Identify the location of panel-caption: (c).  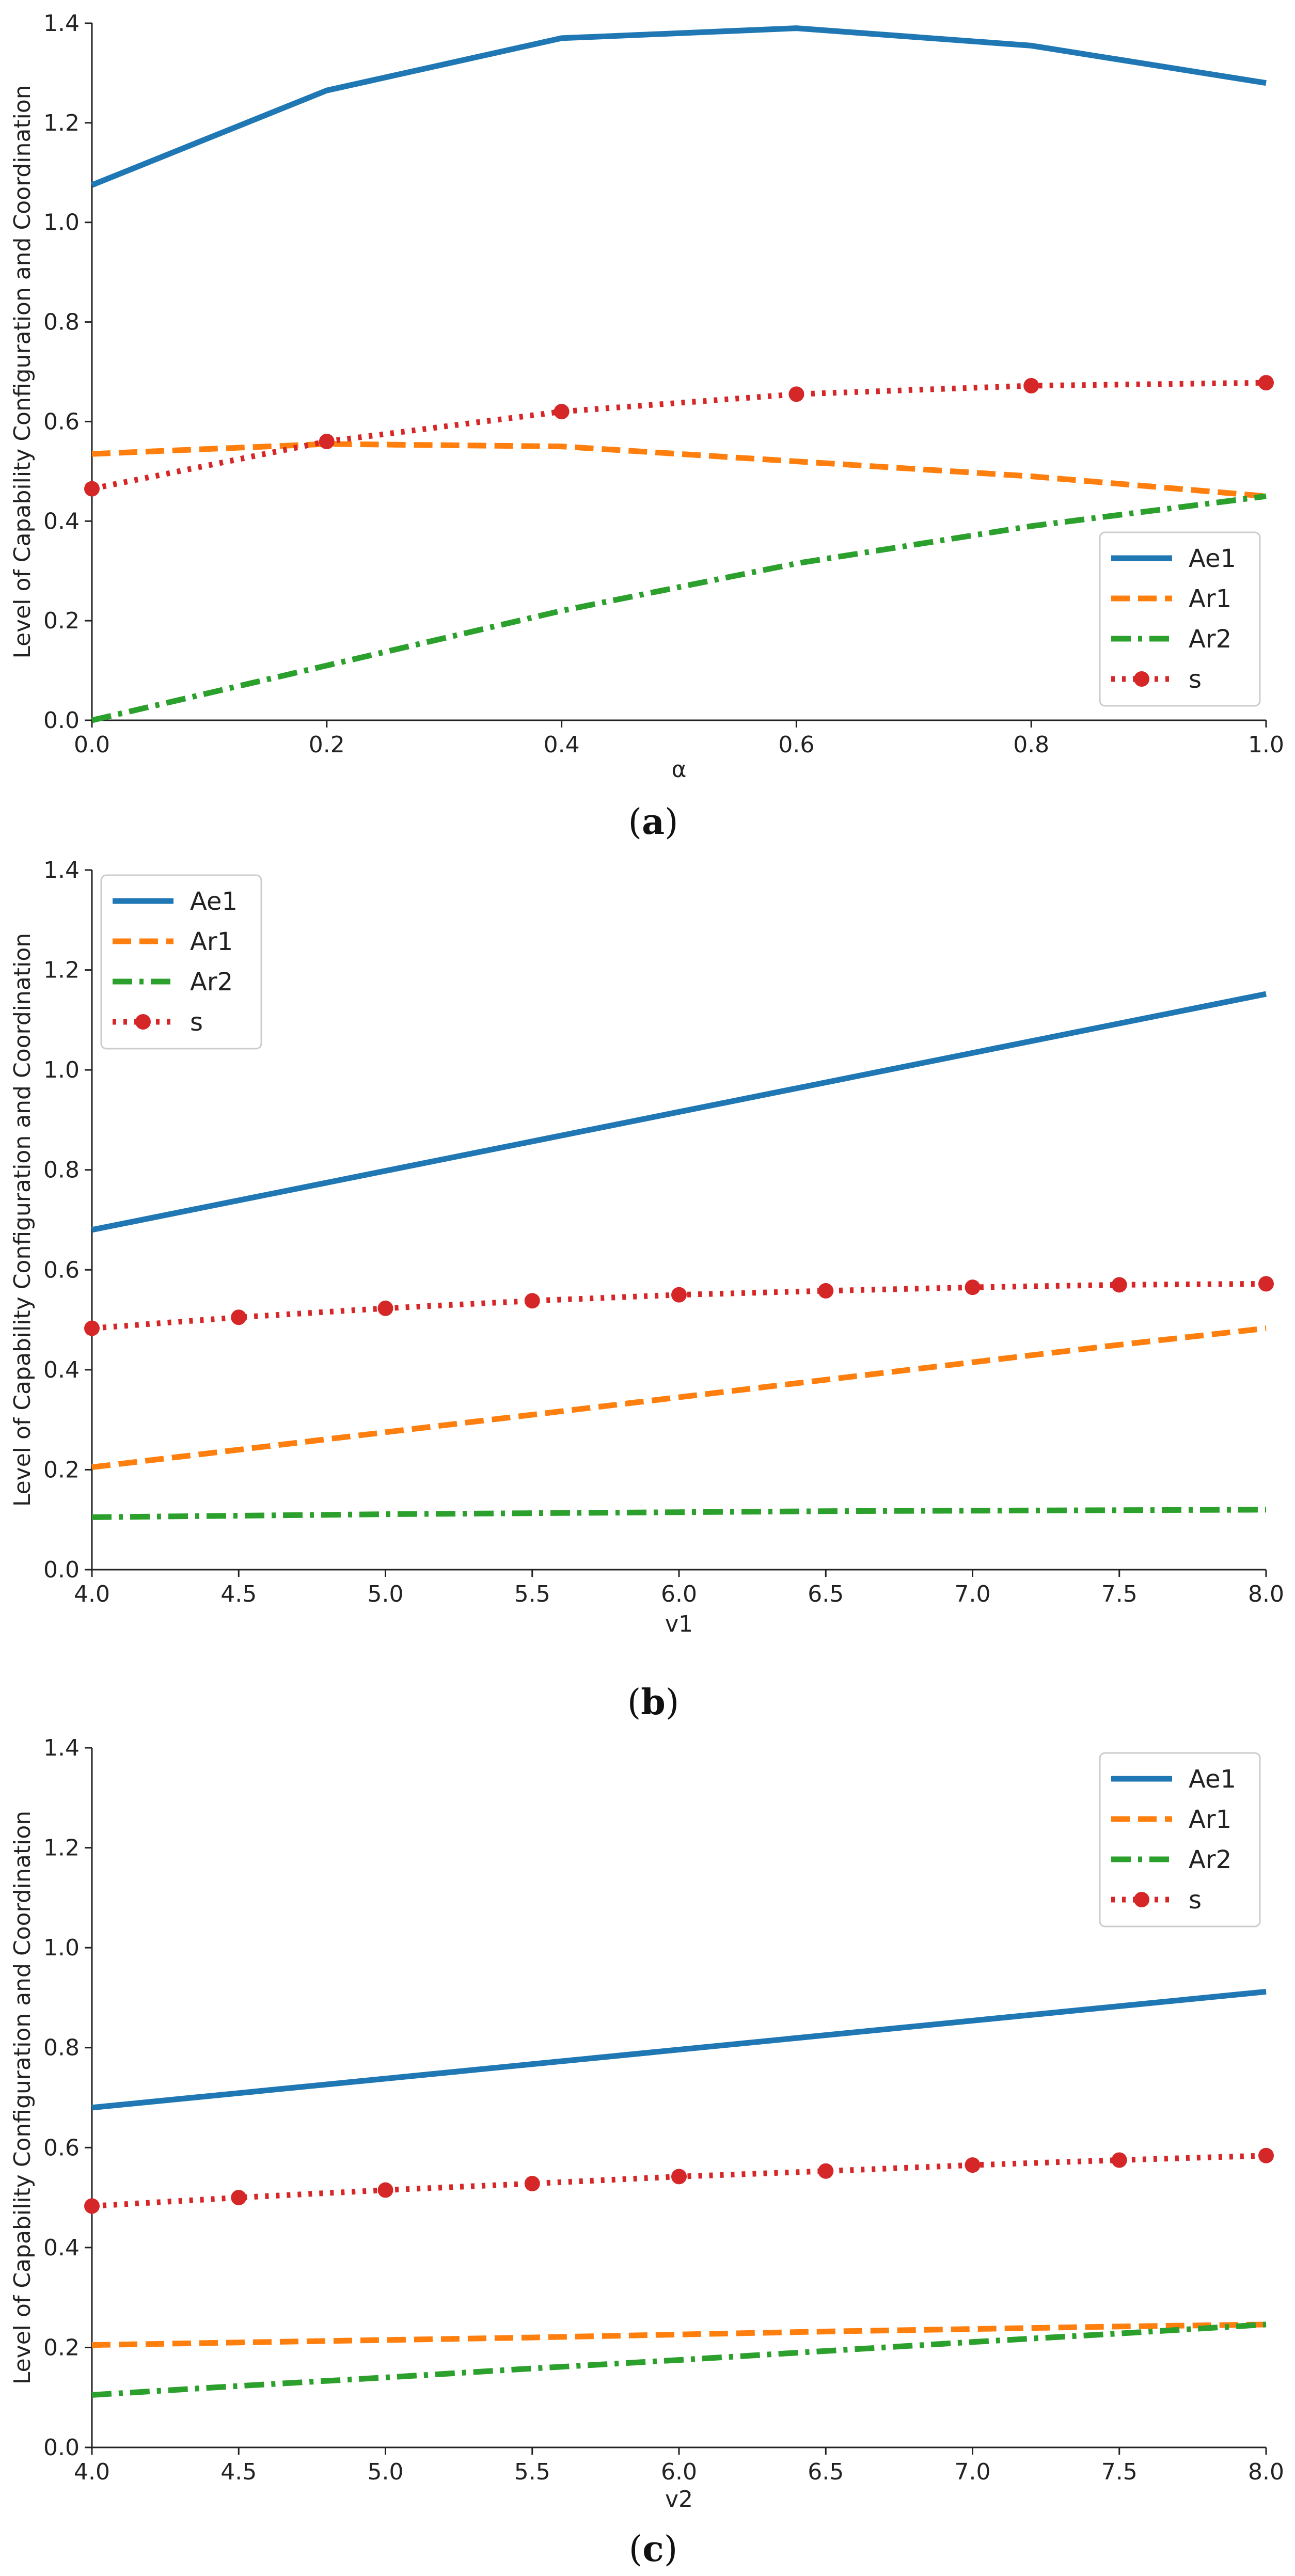
(653, 2549).